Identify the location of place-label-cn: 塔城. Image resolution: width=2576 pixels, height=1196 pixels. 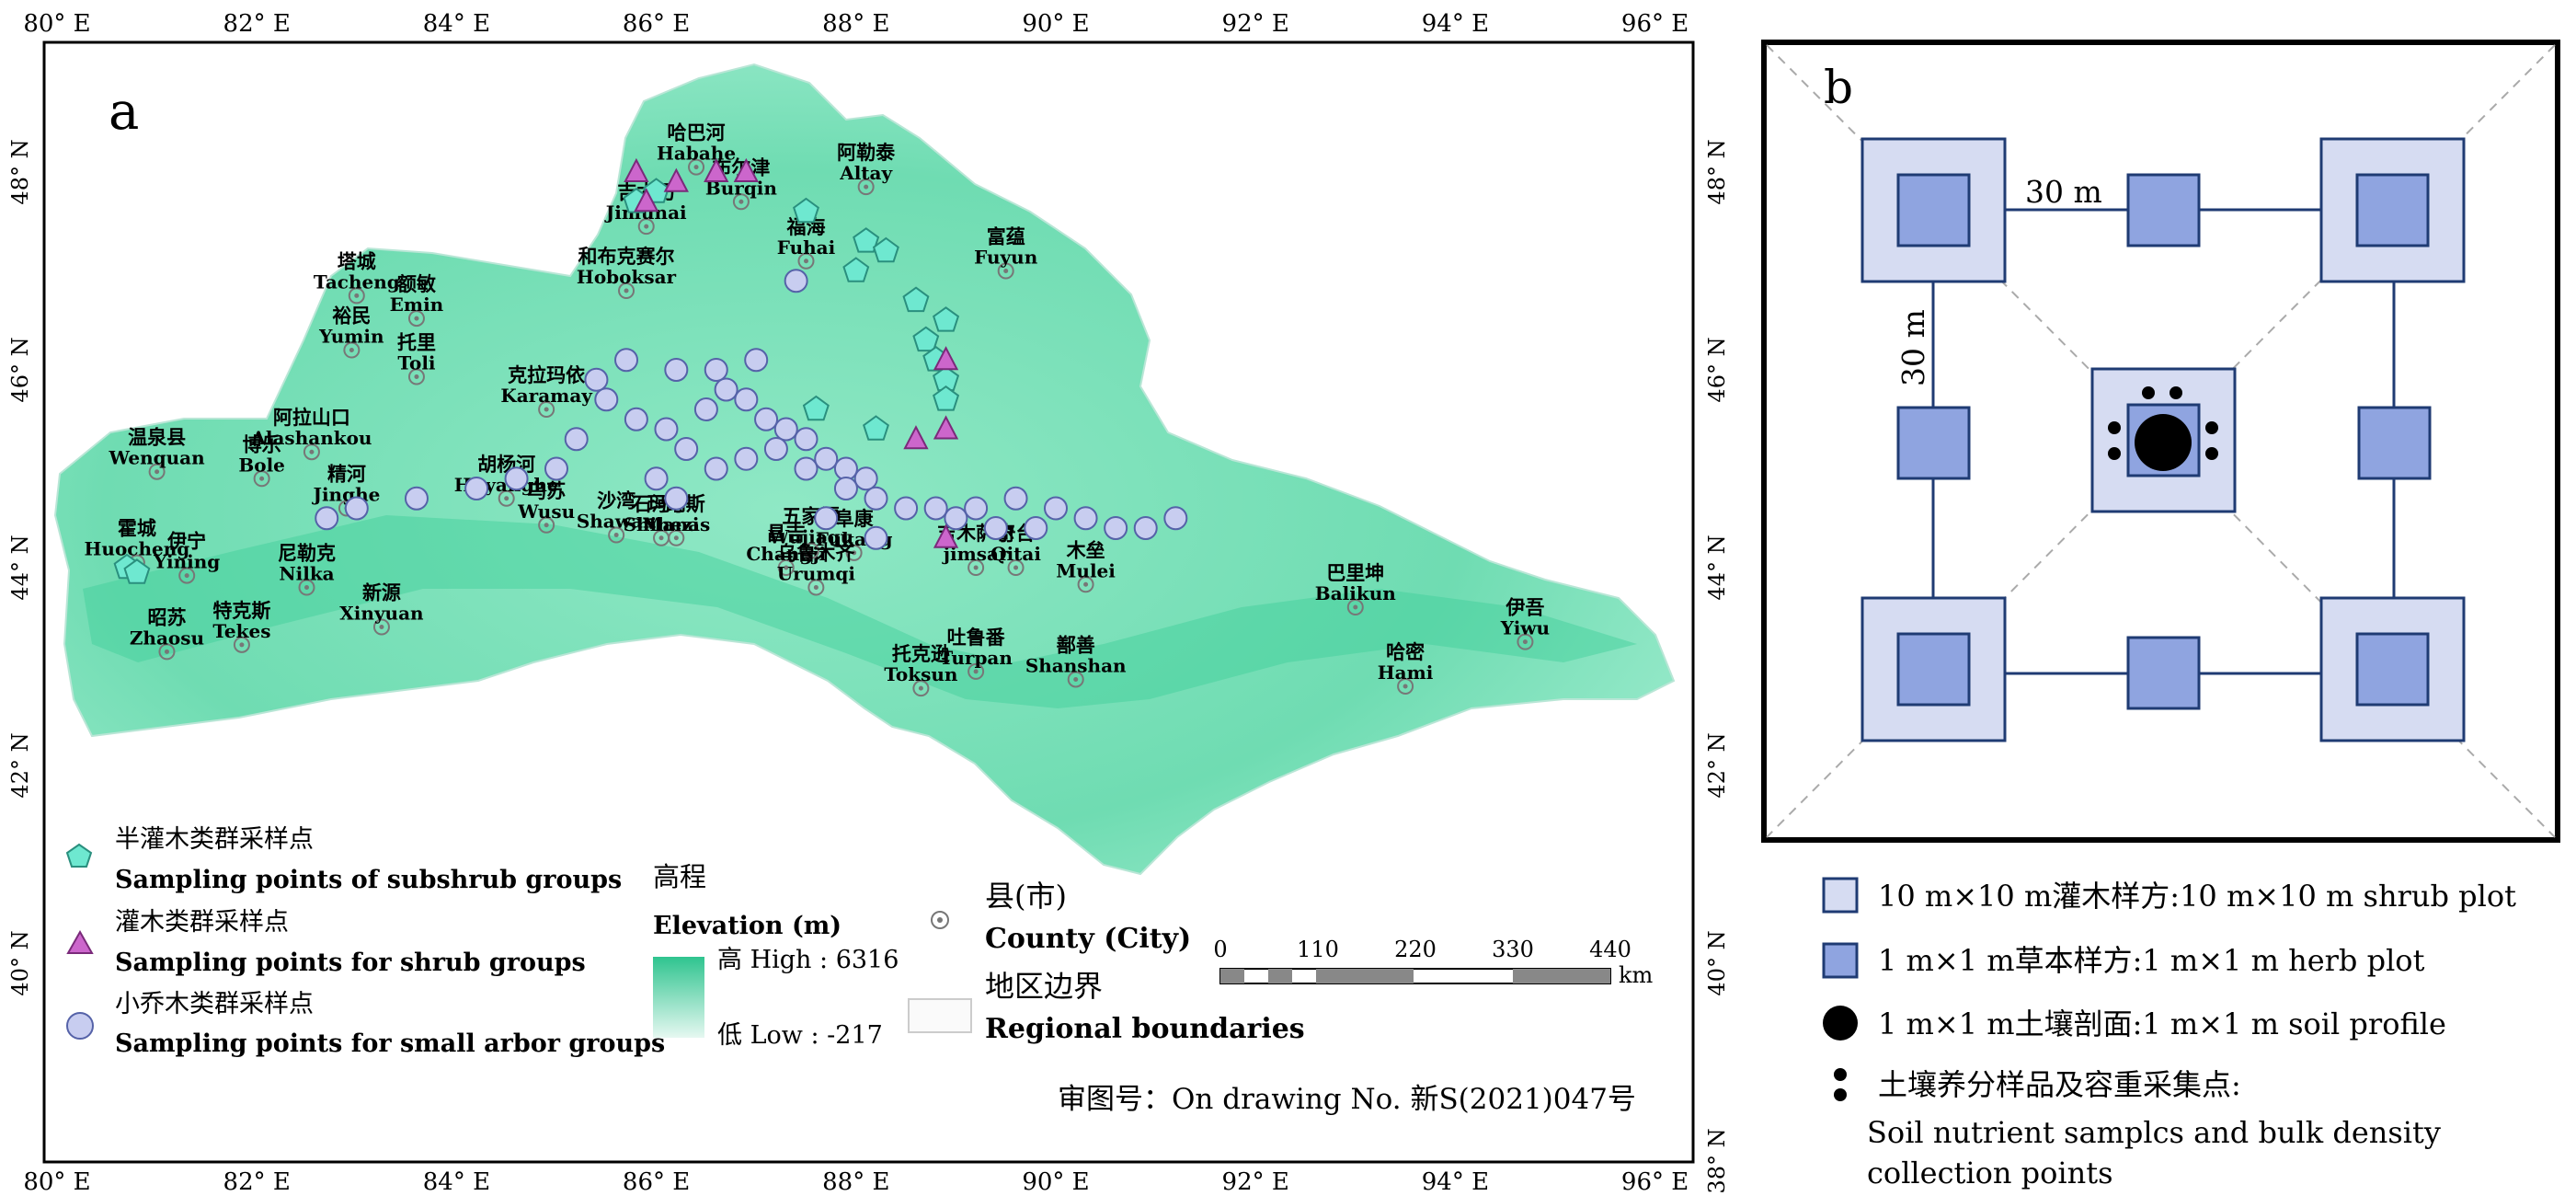
(357, 260).